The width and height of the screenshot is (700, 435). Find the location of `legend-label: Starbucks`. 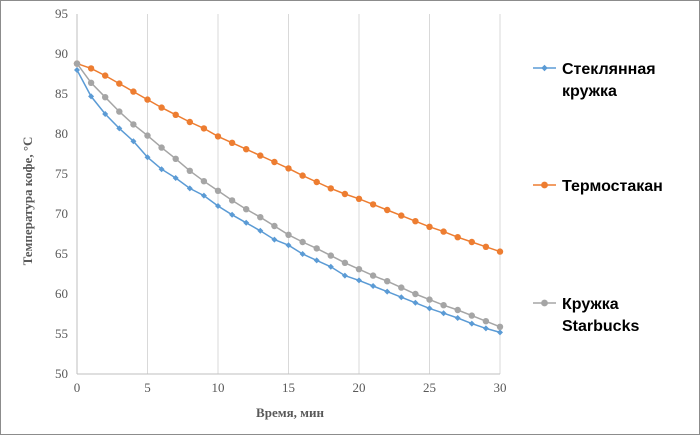

legend-label: Starbucks is located at coordinates (600, 326).